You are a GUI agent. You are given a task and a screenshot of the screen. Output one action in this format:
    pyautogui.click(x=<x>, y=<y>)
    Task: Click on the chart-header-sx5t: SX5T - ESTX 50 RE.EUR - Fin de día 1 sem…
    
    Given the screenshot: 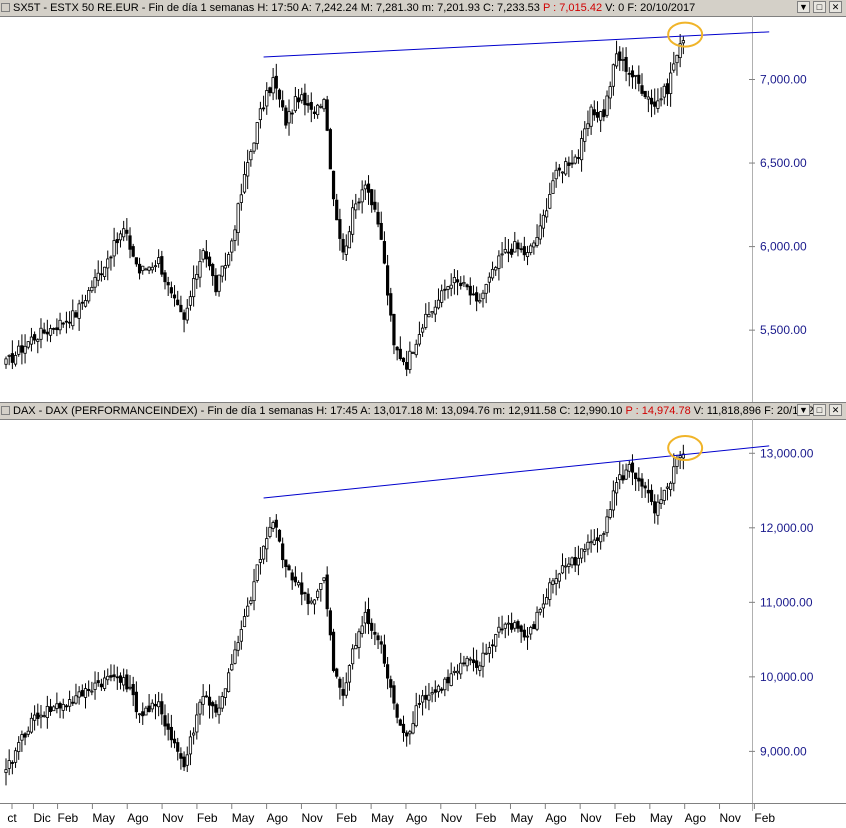 What is the action you would take?
    pyautogui.click(x=423, y=8)
    